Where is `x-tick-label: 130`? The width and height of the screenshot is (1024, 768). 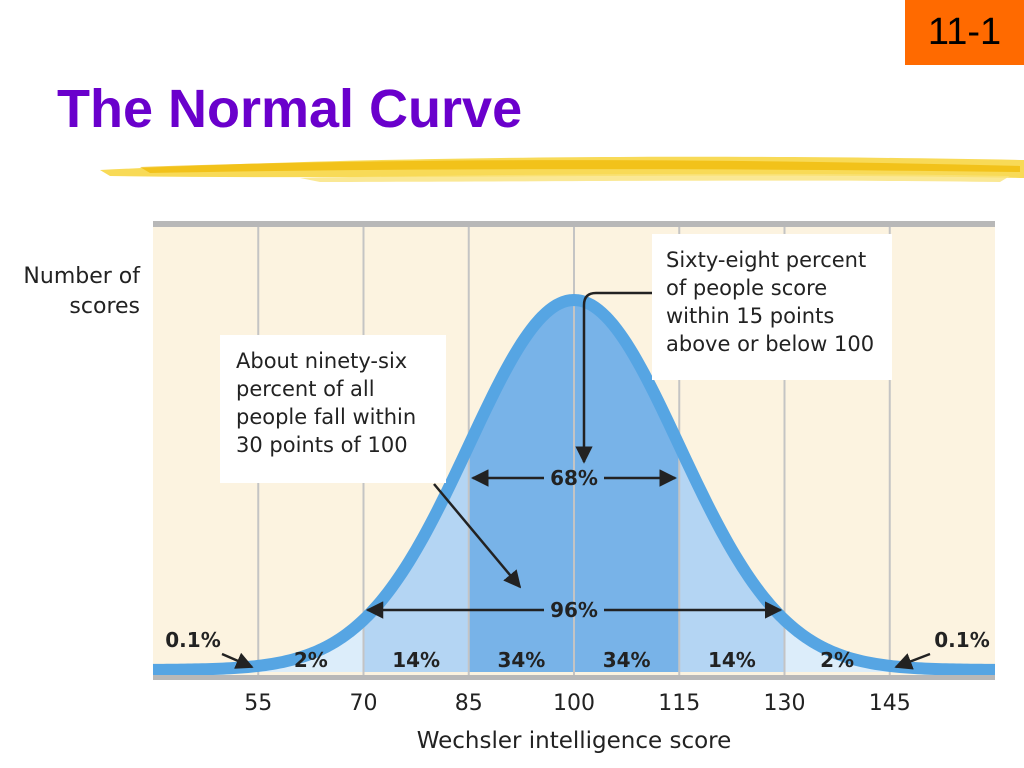 x-tick-label: 130 is located at coordinates (785, 703).